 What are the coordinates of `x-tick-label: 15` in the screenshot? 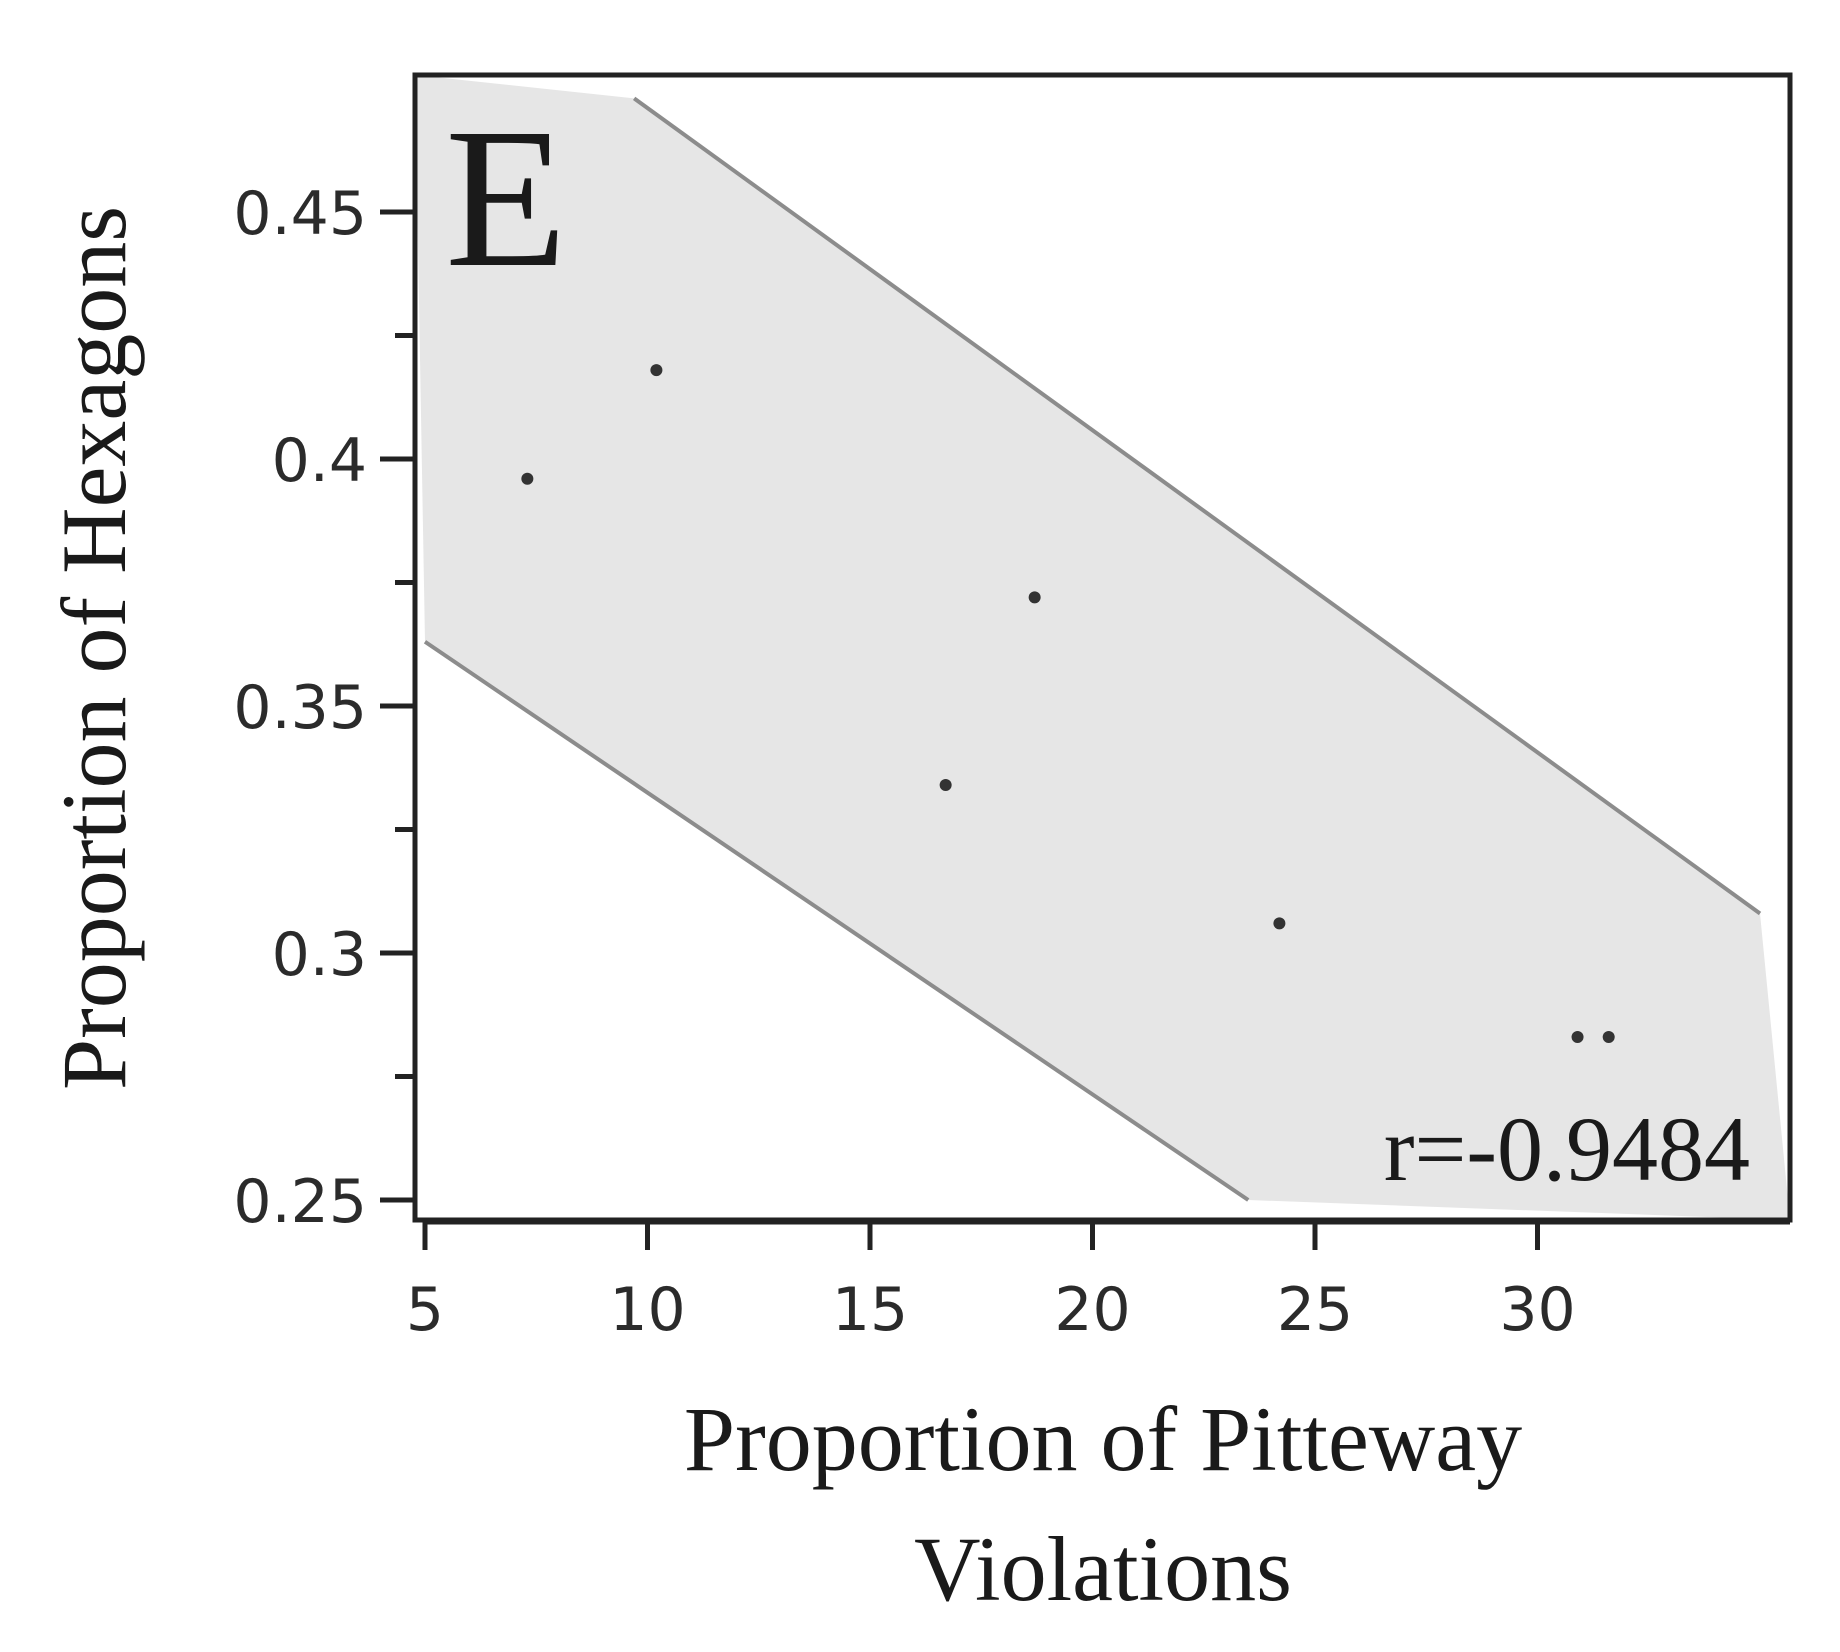 It's located at (870, 1310).